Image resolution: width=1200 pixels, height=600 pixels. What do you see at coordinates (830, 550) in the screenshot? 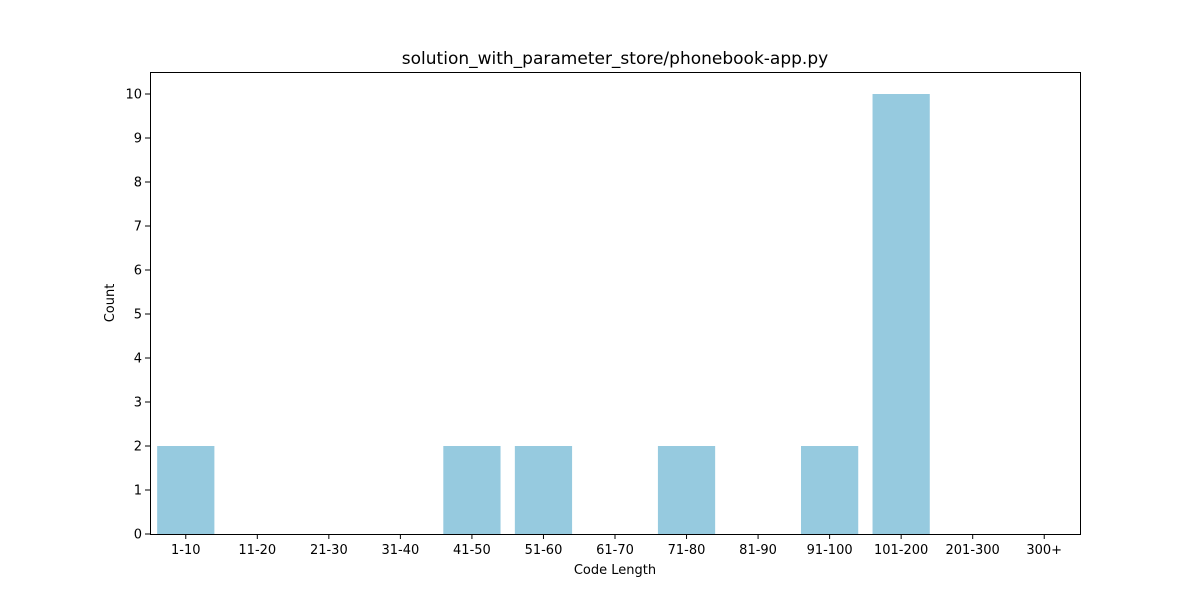
I see `x-tick-label: 91-100` at bounding box center [830, 550].